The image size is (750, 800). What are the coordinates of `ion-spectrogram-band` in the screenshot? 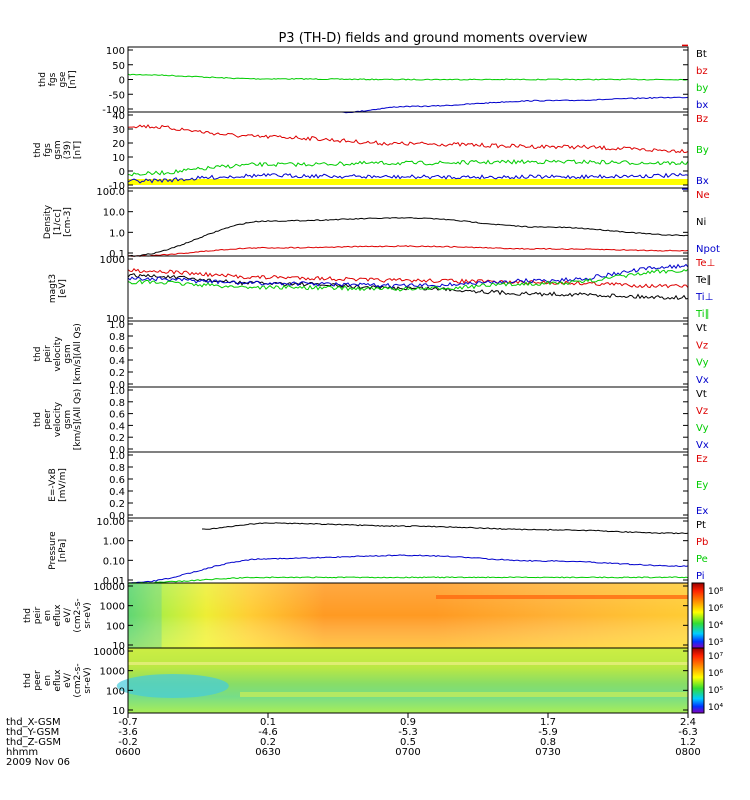 It's located at (562, 597).